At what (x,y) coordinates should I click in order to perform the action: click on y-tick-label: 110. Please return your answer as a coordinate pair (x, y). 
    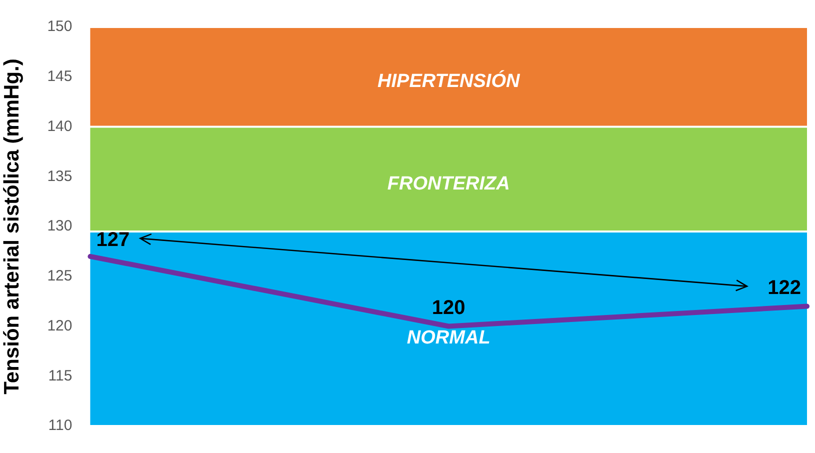
    Looking at the image, I should click on (60, 425).